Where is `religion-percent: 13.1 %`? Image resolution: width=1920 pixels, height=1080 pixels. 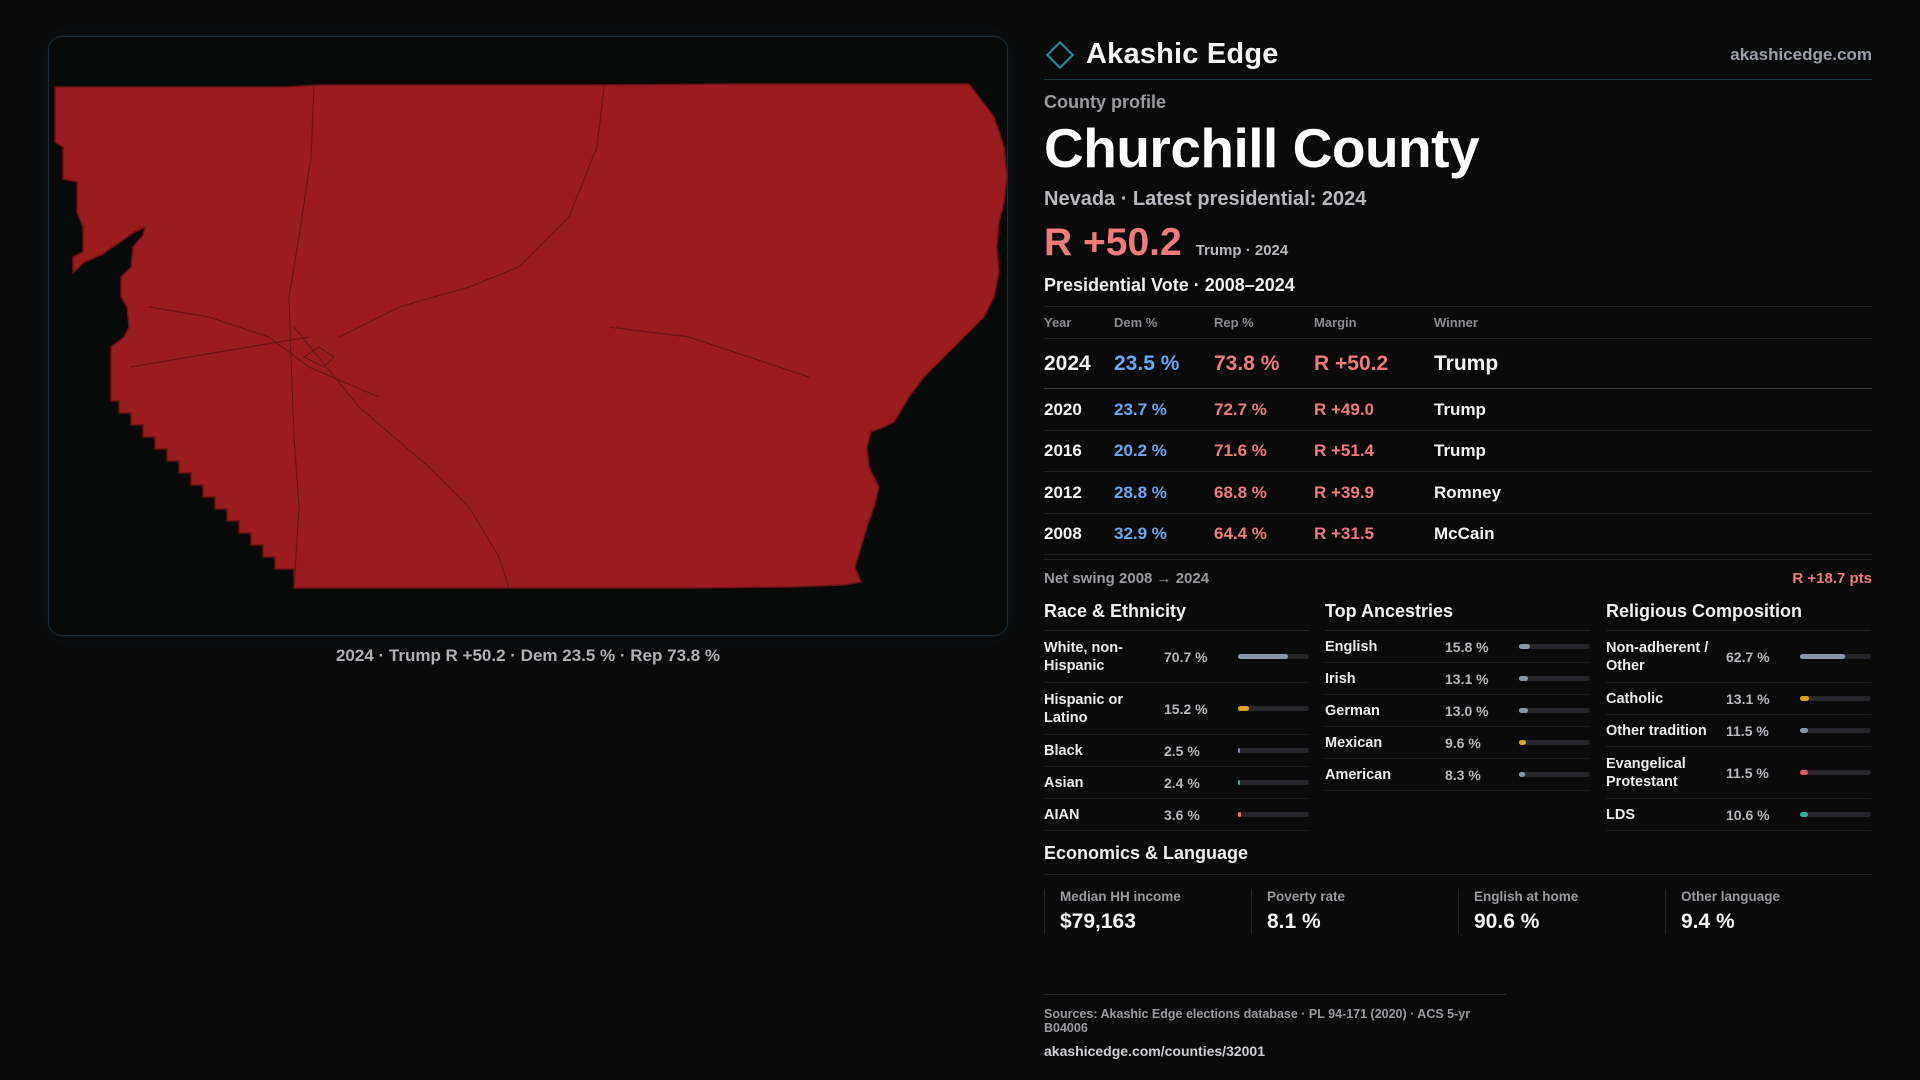 religion-percent: 13.1 % is located at coordinates (1748, 698).